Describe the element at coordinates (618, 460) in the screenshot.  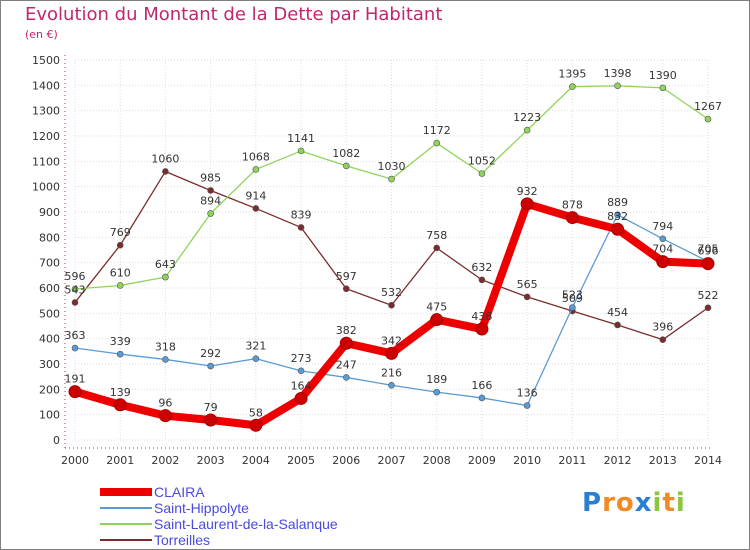
I see `x-tick-label: 2012` at that location.